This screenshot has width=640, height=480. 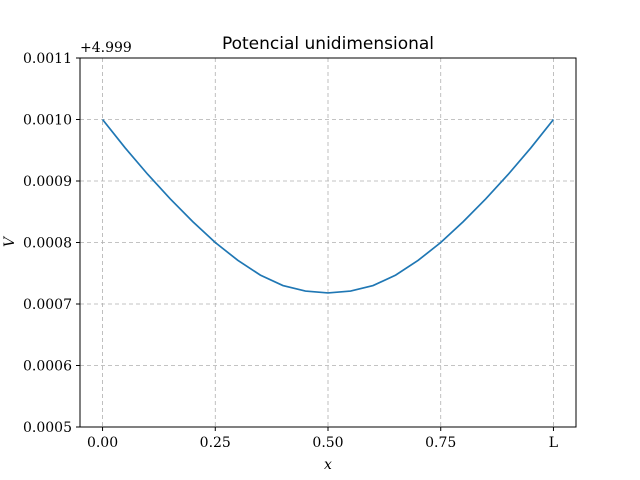 I want to click on y-tick-label: 0.0008, so click(x=47, y=244).